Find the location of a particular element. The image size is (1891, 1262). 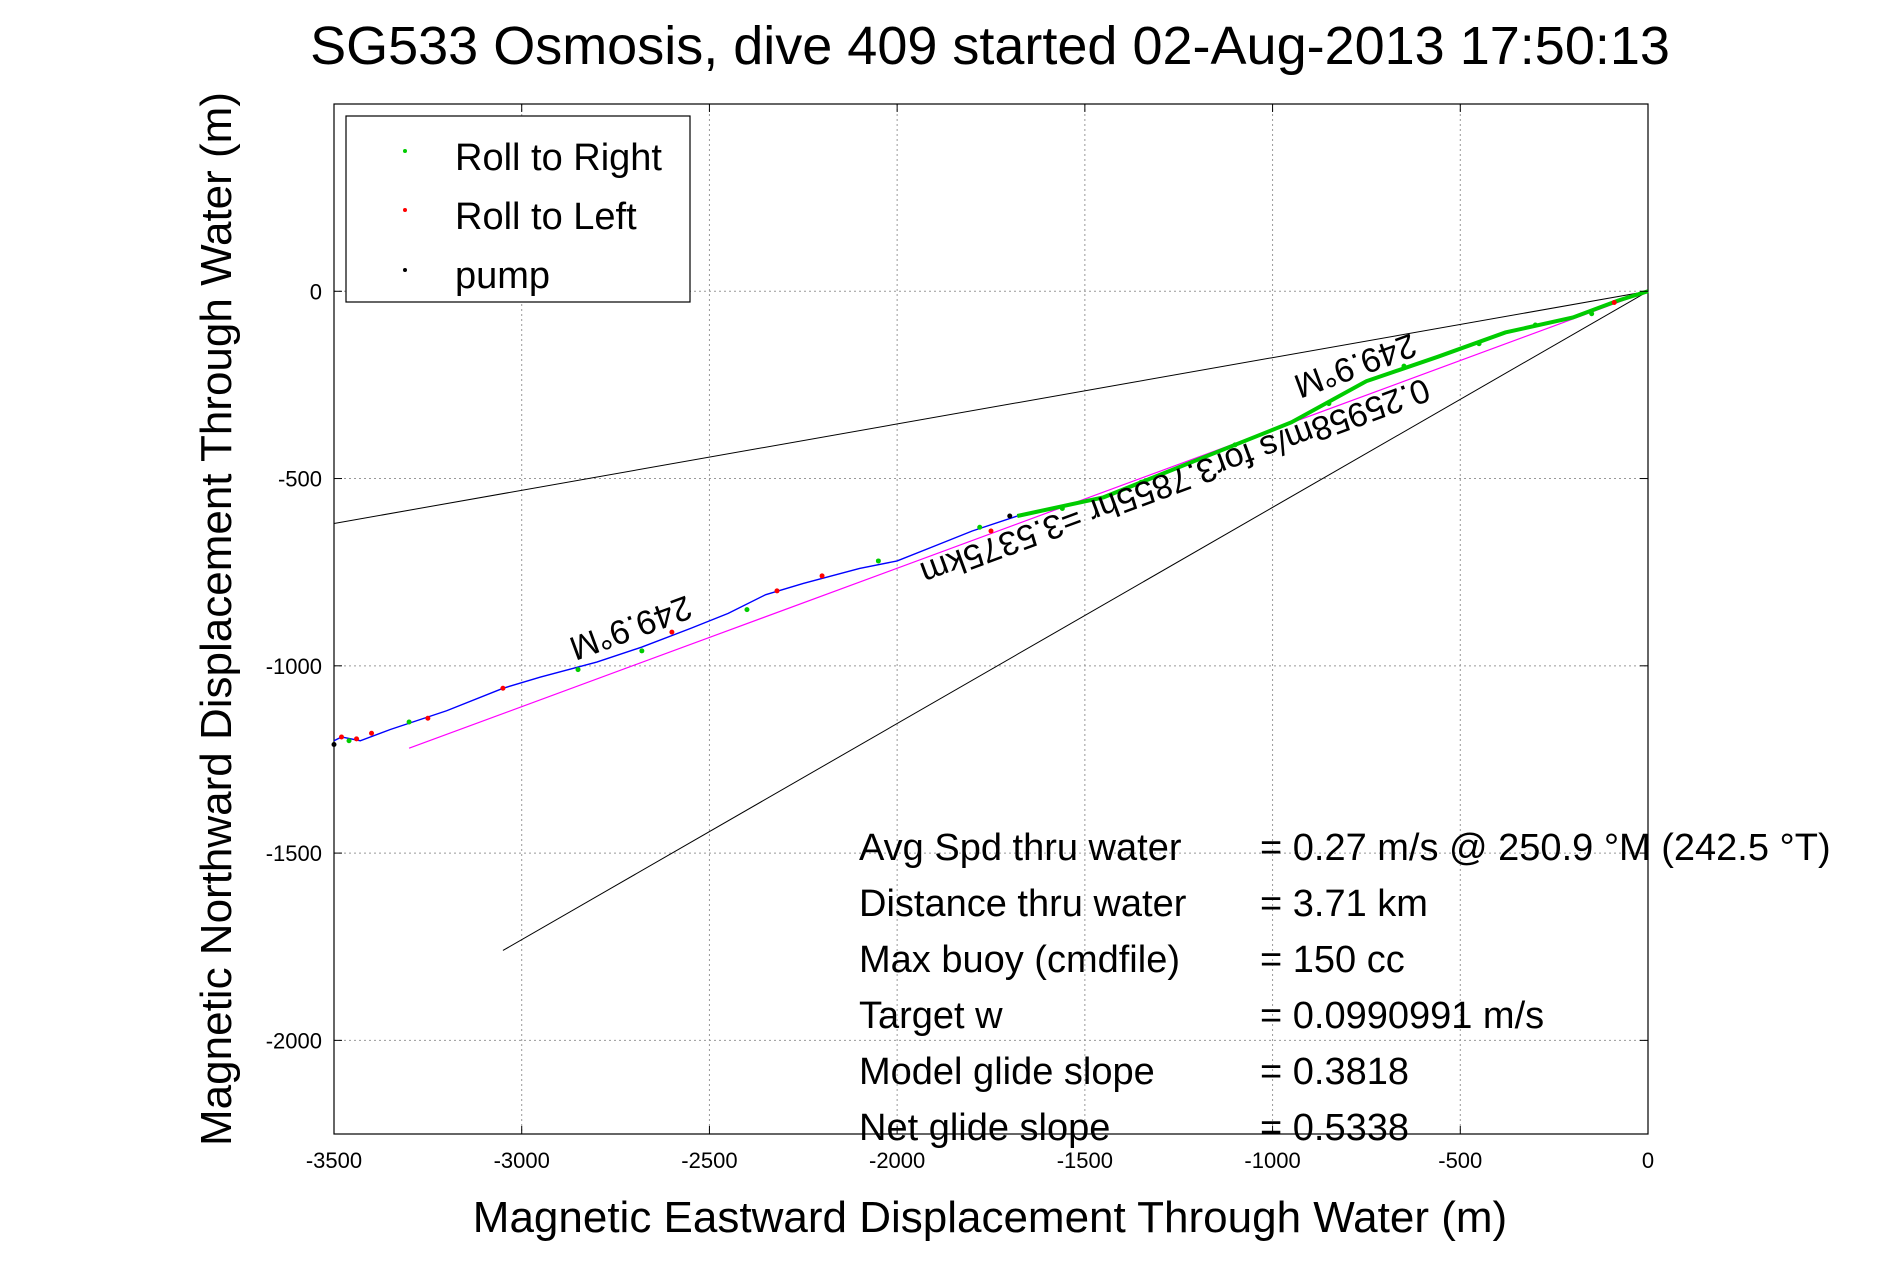

cone-line is located at coordinates (991, 407).